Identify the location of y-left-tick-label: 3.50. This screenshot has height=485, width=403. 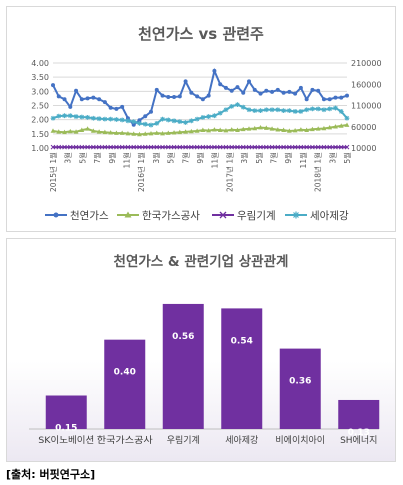
(40, 77).